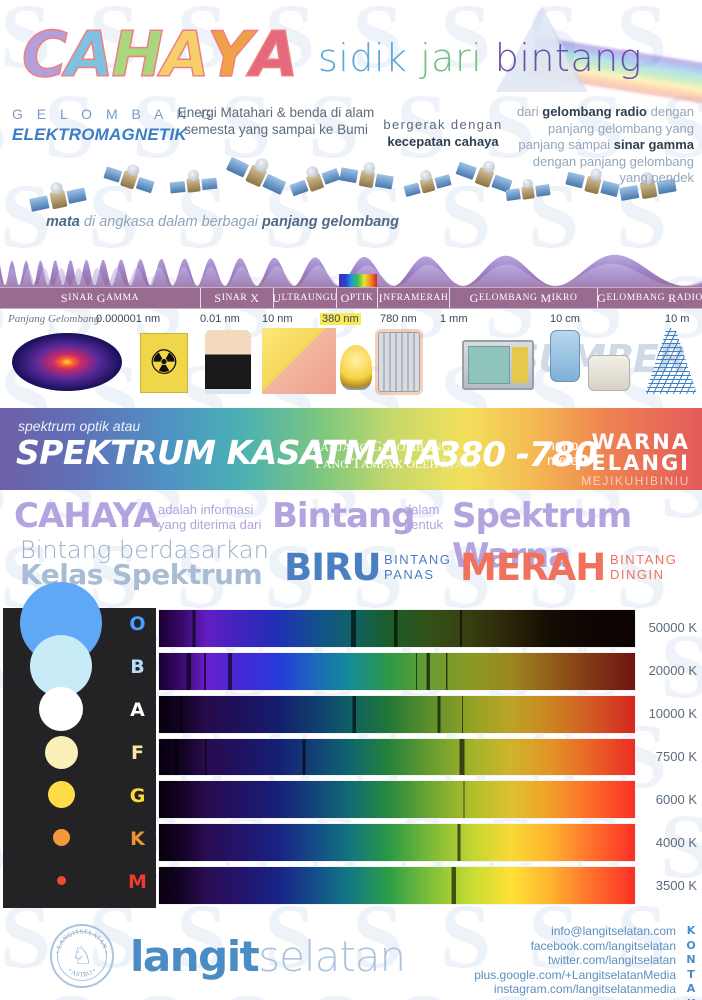 Image resolution: width=702 pixels, height=1000 pixels. What do you see at coordinates (61, 752) in the screenshot?
I see `star-f` at bounding box center [61, 752].